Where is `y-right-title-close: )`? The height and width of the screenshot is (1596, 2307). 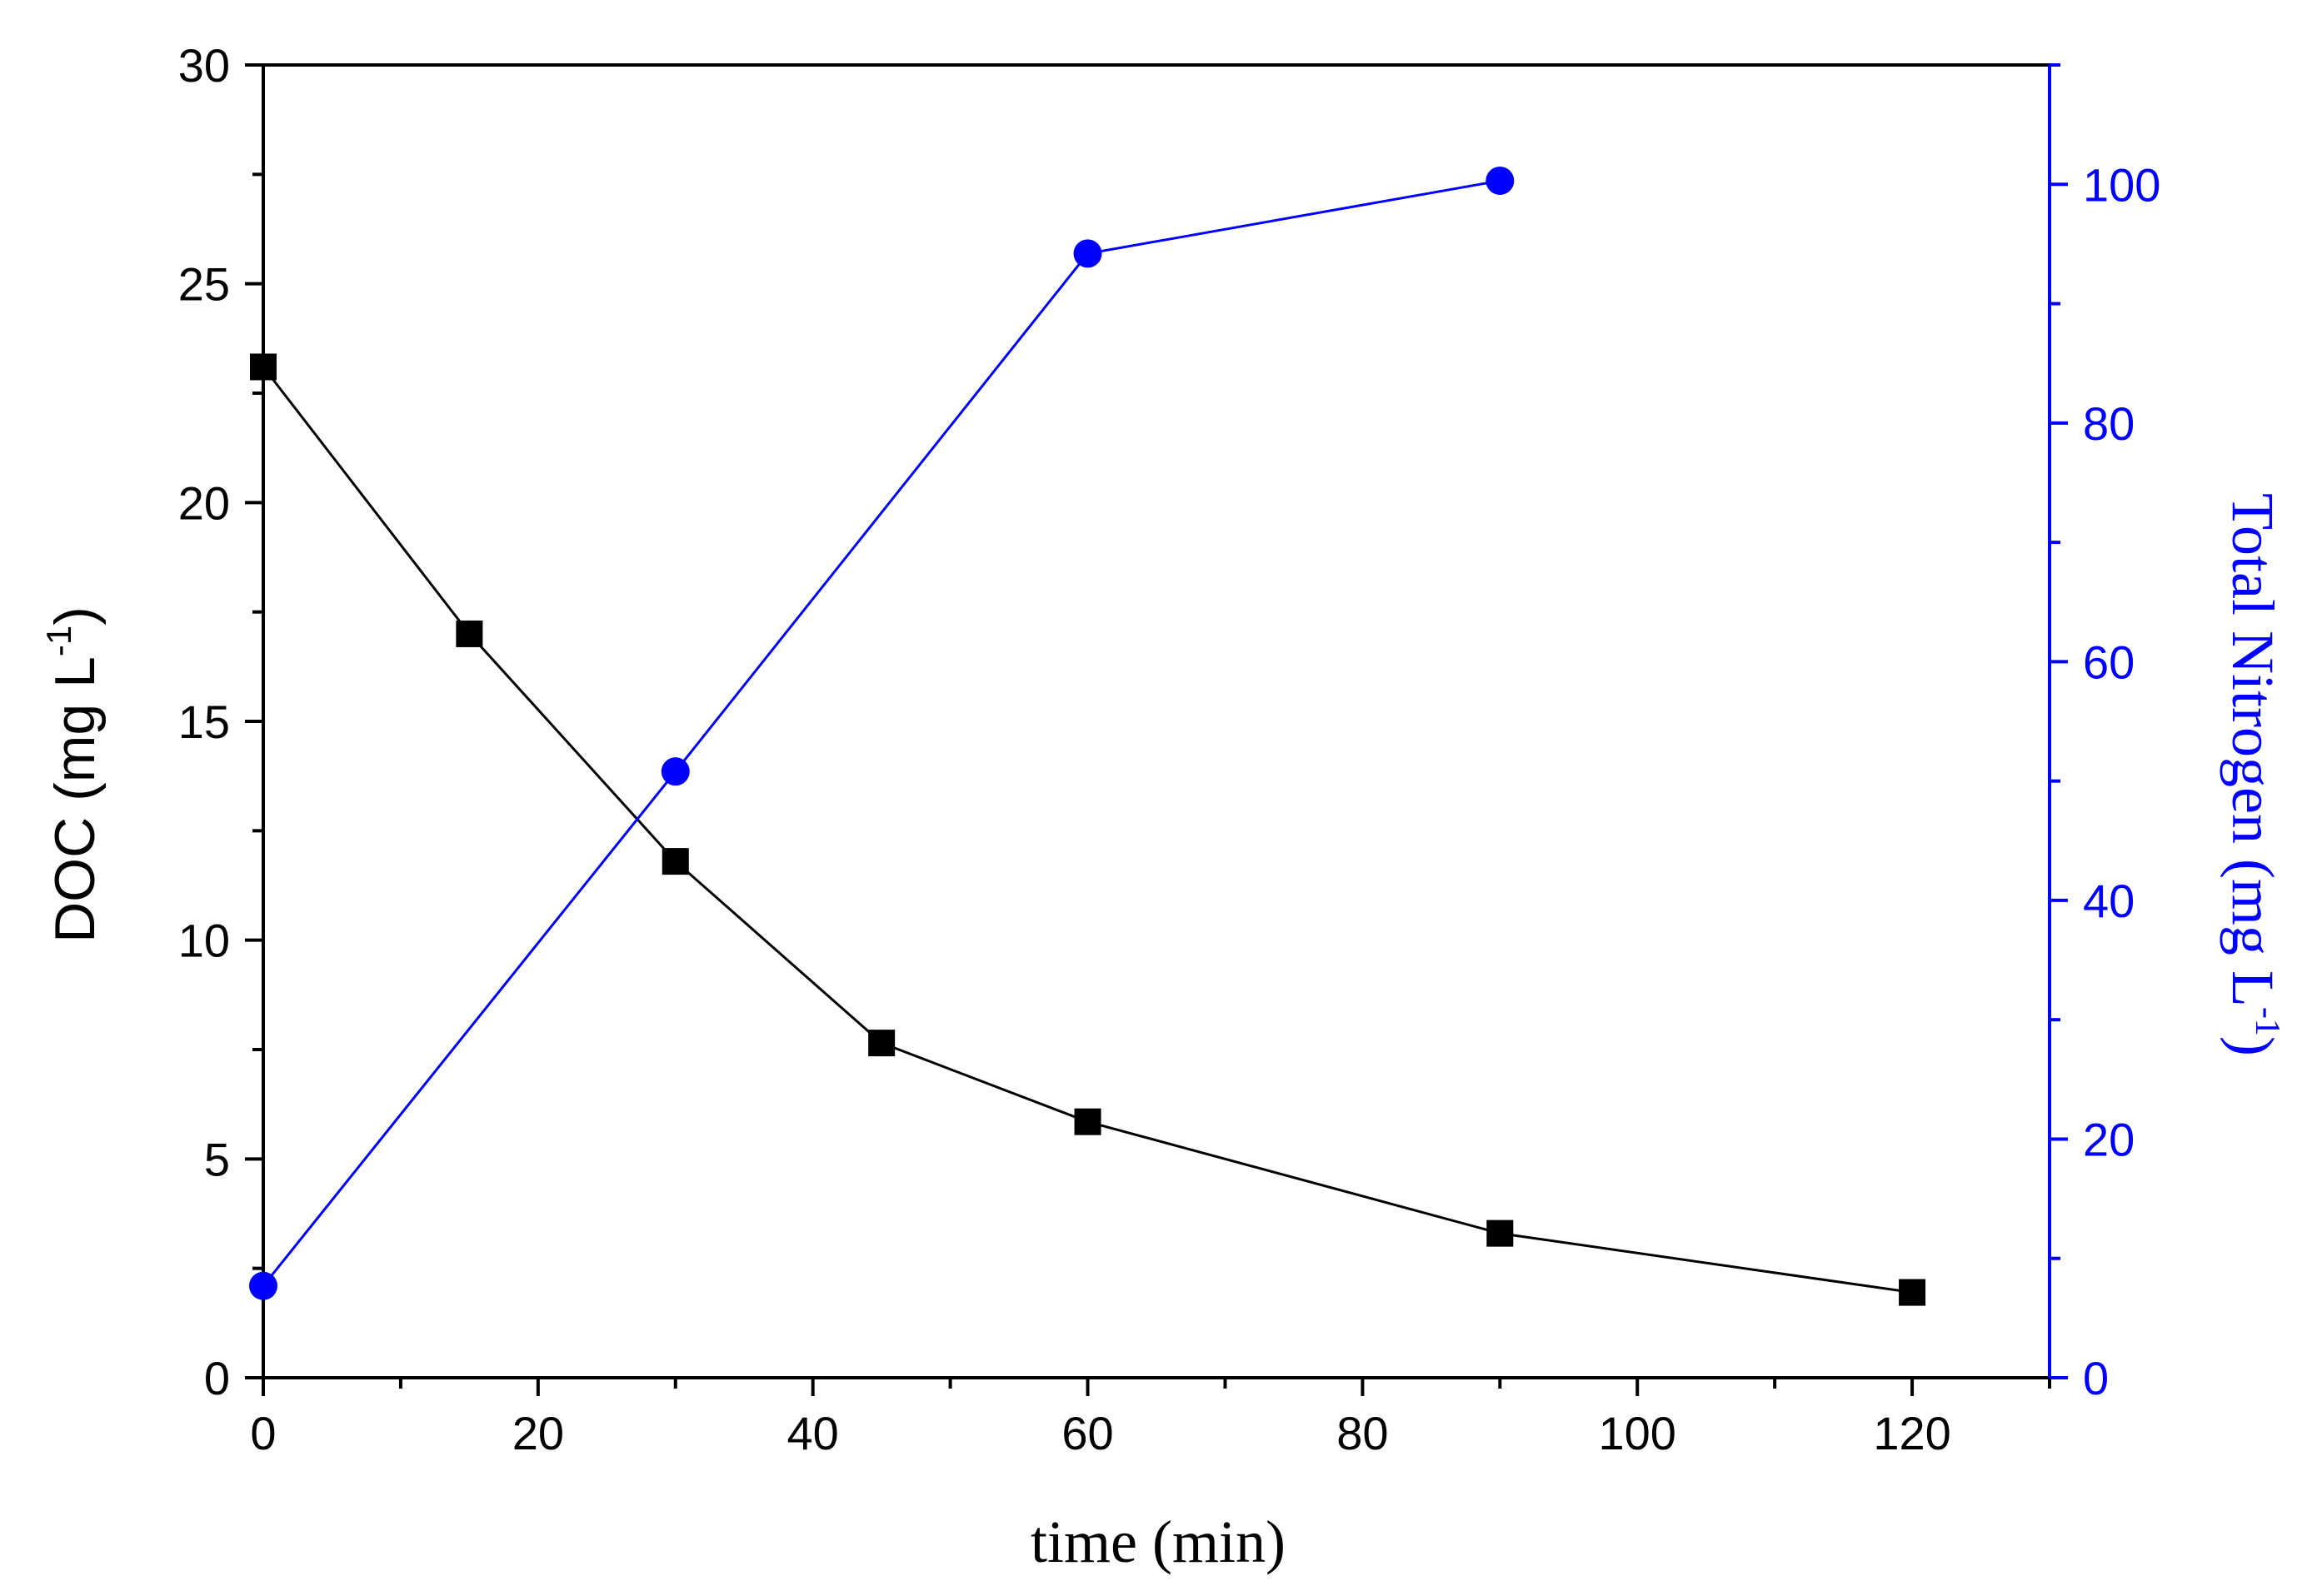 y-right-title-close: ) is located at coordinates (2253, 1046).